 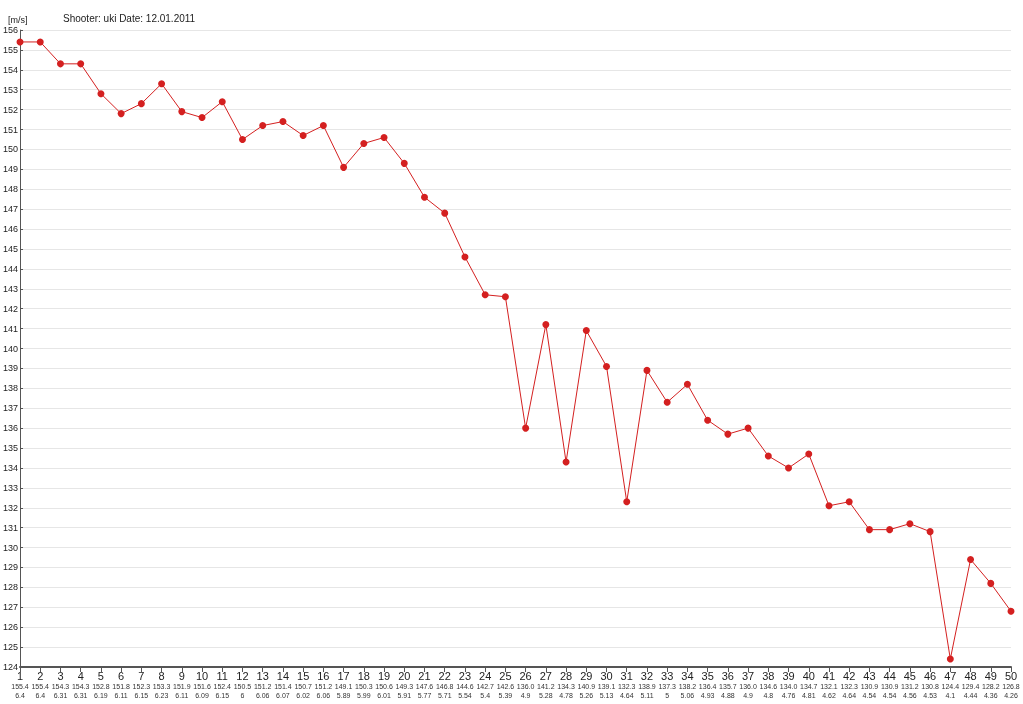 What do you see at coordinates (10, 647) in the screenshot?
I see `y-tick-label: 125` at bounding box center [10, 647].